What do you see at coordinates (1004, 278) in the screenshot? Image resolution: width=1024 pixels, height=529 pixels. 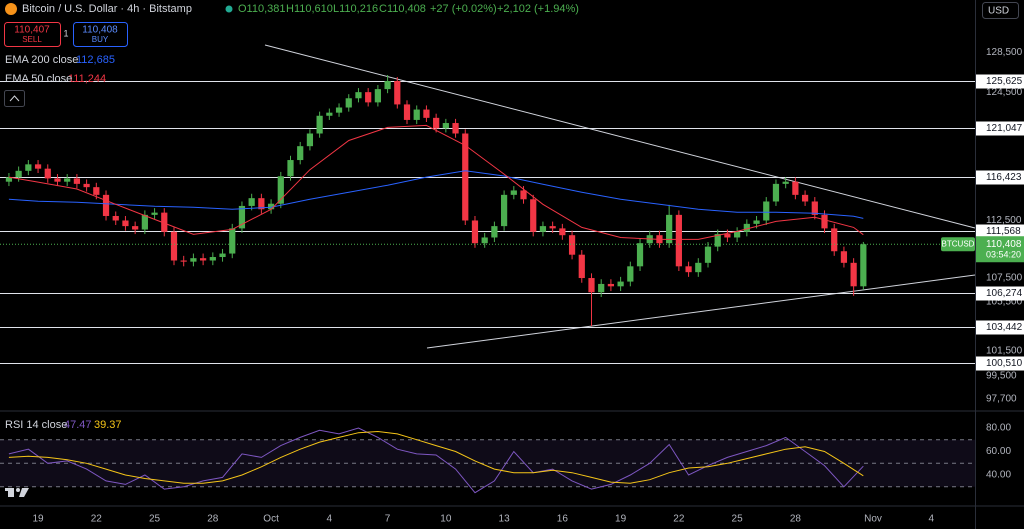 I see `y-tick-label: 107,500` at bounding box center [1004, 278].